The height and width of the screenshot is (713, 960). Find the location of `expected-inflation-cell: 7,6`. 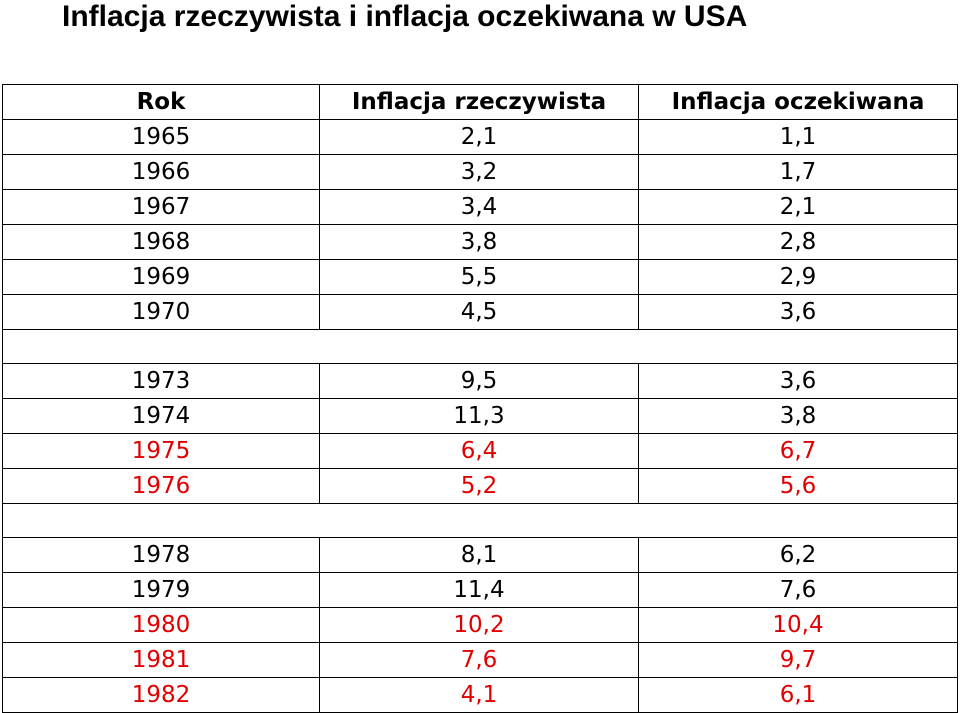

expected-inflation-cell: 7,6 is located at coordinates (798, 590).